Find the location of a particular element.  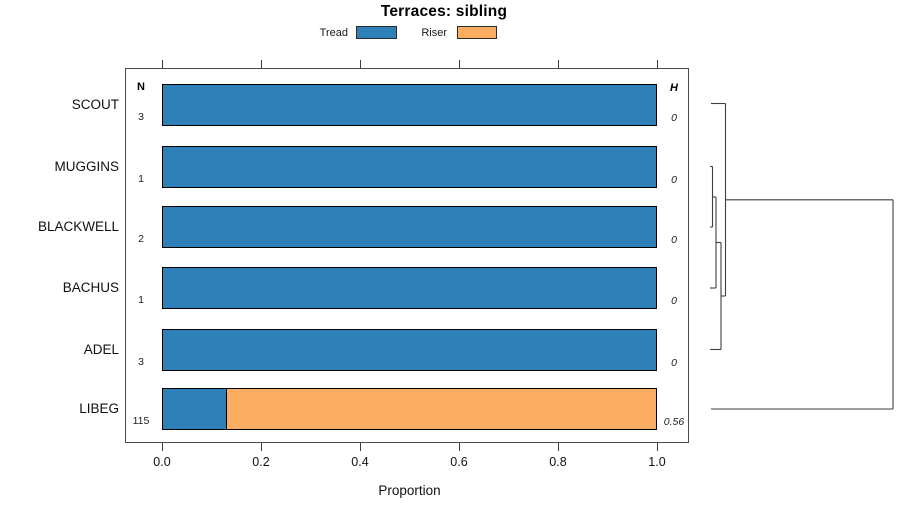

x-axis-tick-label: 0.8 is located at coordinates (558, 462).